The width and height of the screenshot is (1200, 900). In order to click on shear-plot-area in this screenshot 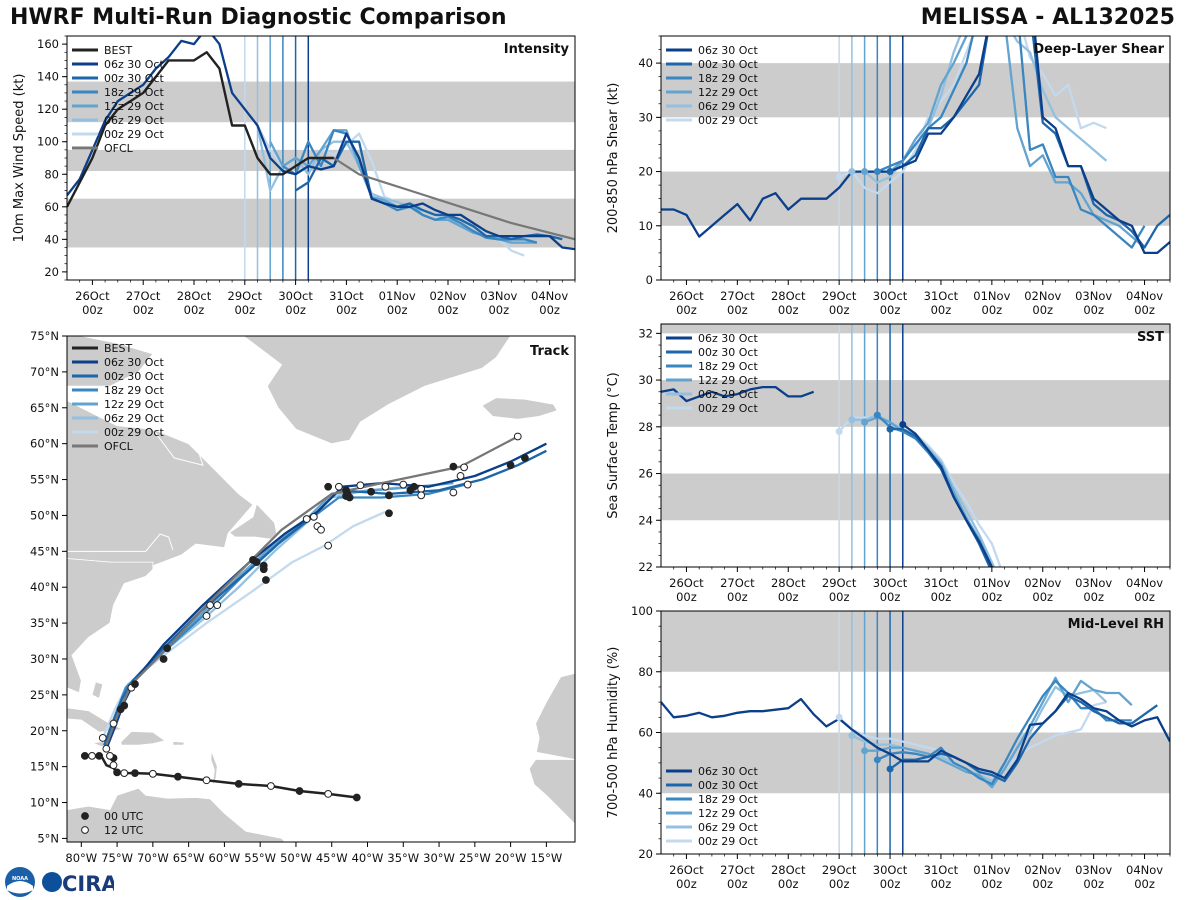, I will do `click(915, 158)`.